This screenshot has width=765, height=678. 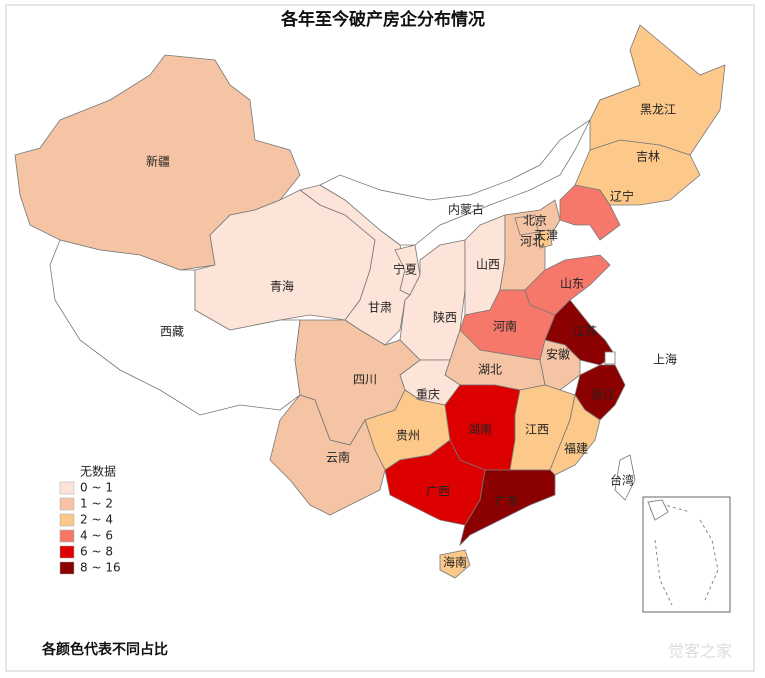 What do you see at coordinates (466, 209) in the screenshot?
I see `province-label: 内蒙古` at bounding box center [466, 209].